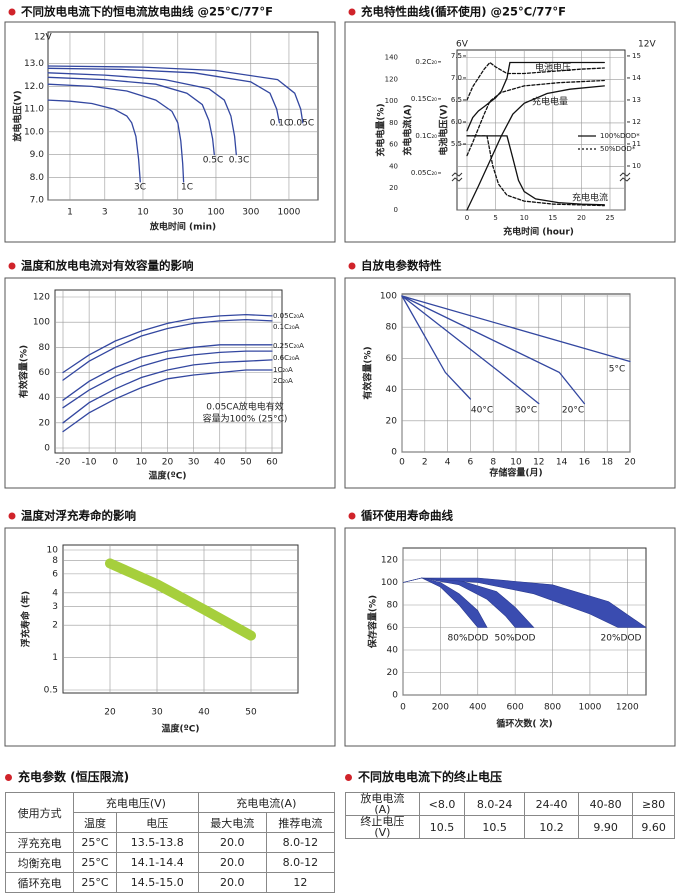 The width and height of the screenshot is (680, 896). What do you see at coordinates (606, 804) in the screenshot?
I see `cell: 40-80` at bounding box center [606, 804].